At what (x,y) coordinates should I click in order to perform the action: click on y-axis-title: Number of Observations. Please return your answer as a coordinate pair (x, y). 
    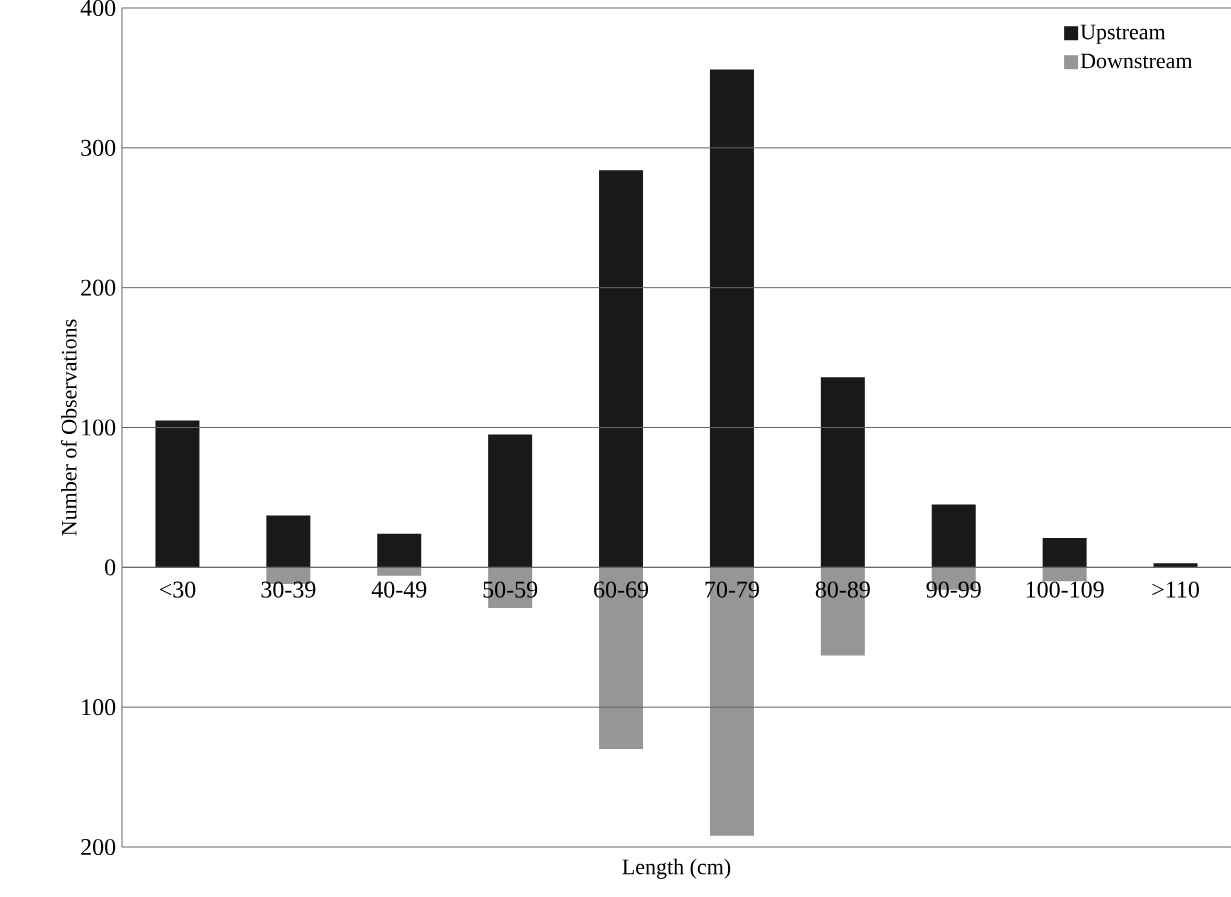
    Looking at the image, I should click on (68, 427).